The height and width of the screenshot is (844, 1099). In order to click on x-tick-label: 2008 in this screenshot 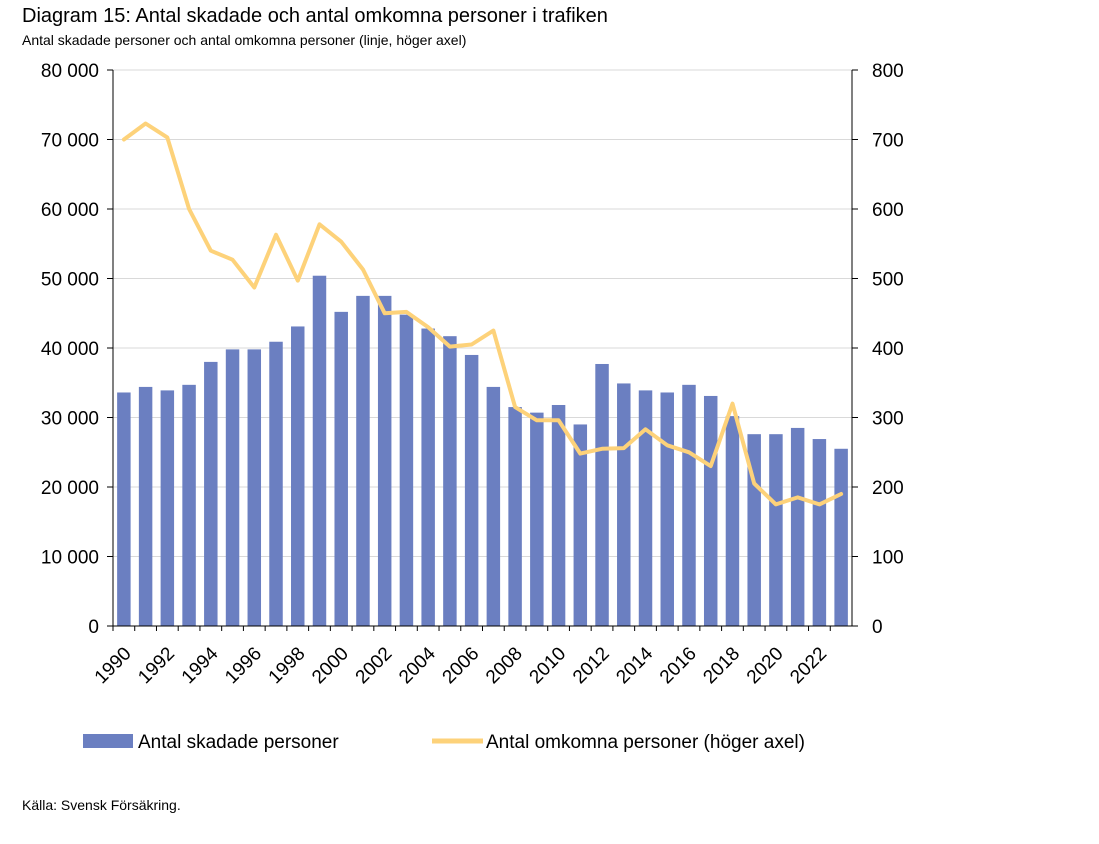, I will do `click(504, 665)`.